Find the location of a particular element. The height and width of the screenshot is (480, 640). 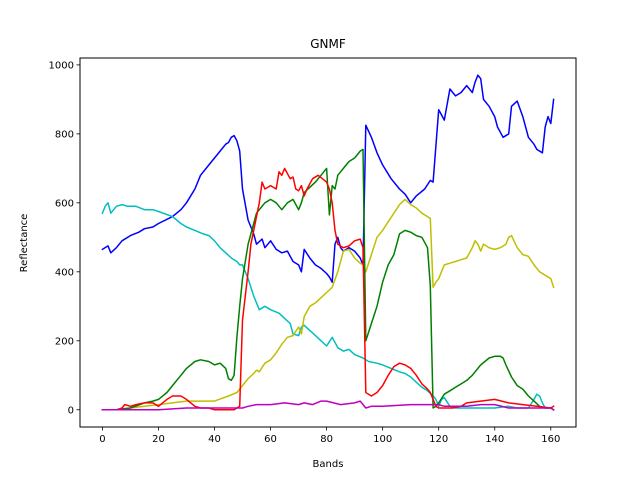

x-tick-label: 80 is located at coordinates (326, 439).